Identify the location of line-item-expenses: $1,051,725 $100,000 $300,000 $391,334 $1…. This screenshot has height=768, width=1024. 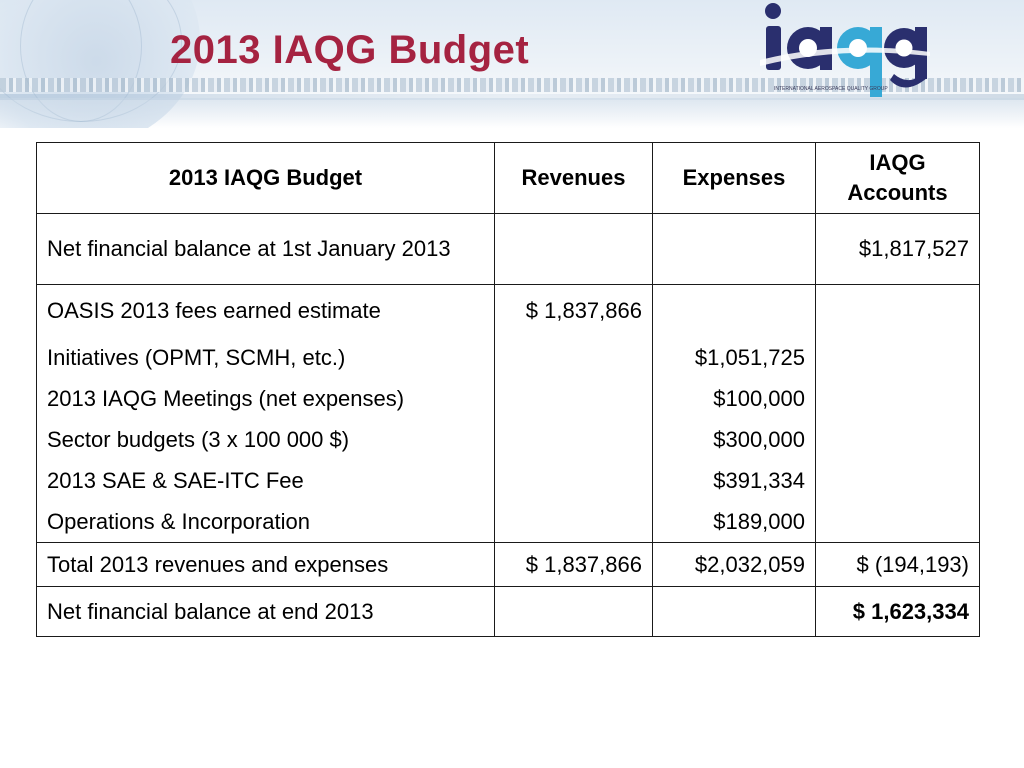
(734, 413).